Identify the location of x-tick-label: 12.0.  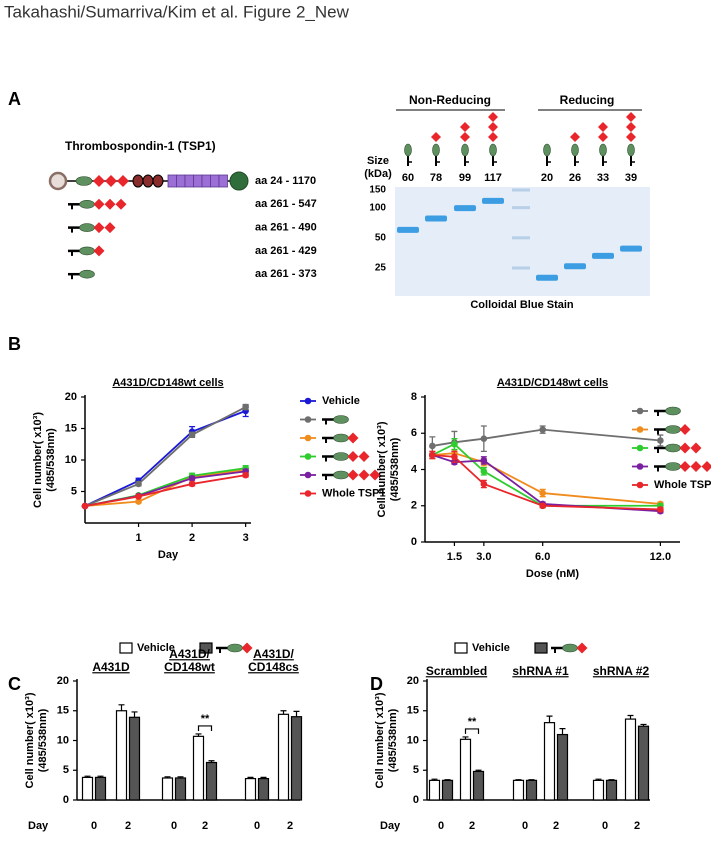
(660, 557).